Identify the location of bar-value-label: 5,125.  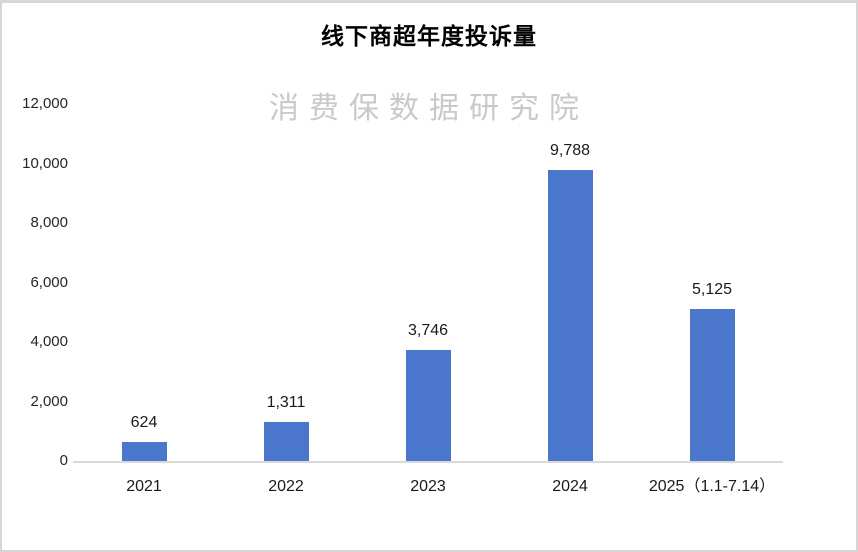
(712, 289).